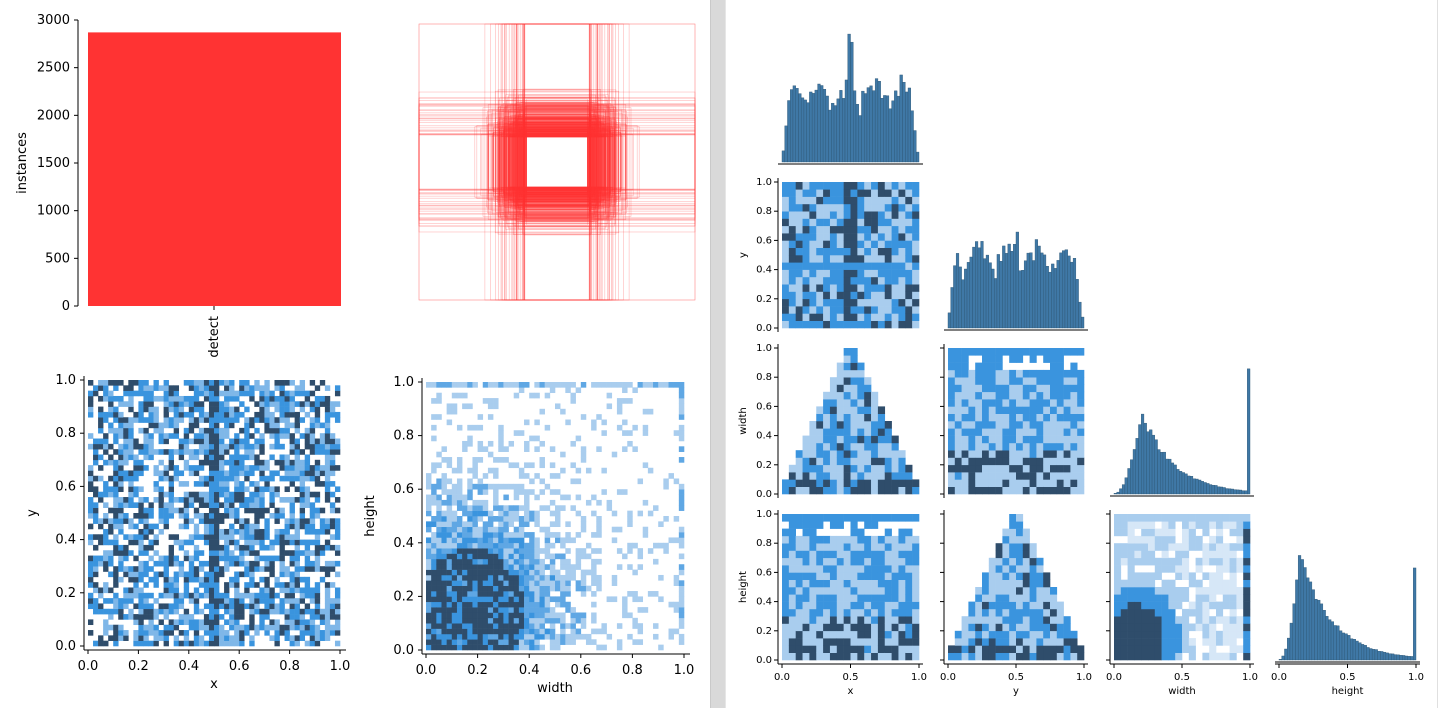 This screenshot has height=708, width=1438. Describe the element at coordinates (1406, 658) in the screenshot. I see `hist-bar` at that location.